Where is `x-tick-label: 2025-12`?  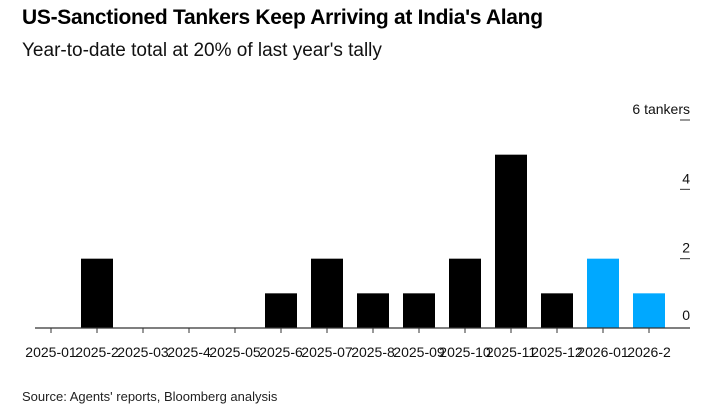
x-tick-label: 2025-12 is located at coordinates (557, 352).